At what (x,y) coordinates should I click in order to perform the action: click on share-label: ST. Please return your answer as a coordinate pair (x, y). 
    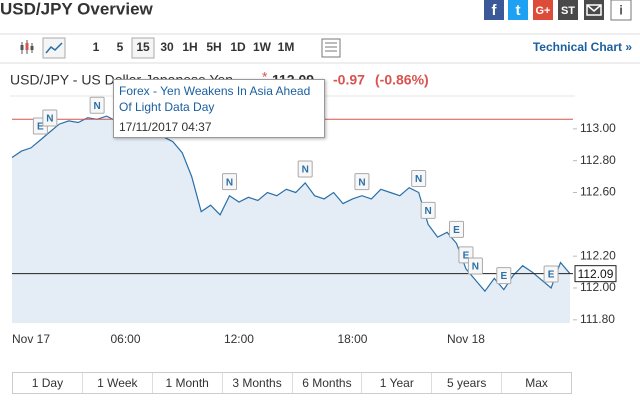
    Looking at the image, I should click on (568, 11).